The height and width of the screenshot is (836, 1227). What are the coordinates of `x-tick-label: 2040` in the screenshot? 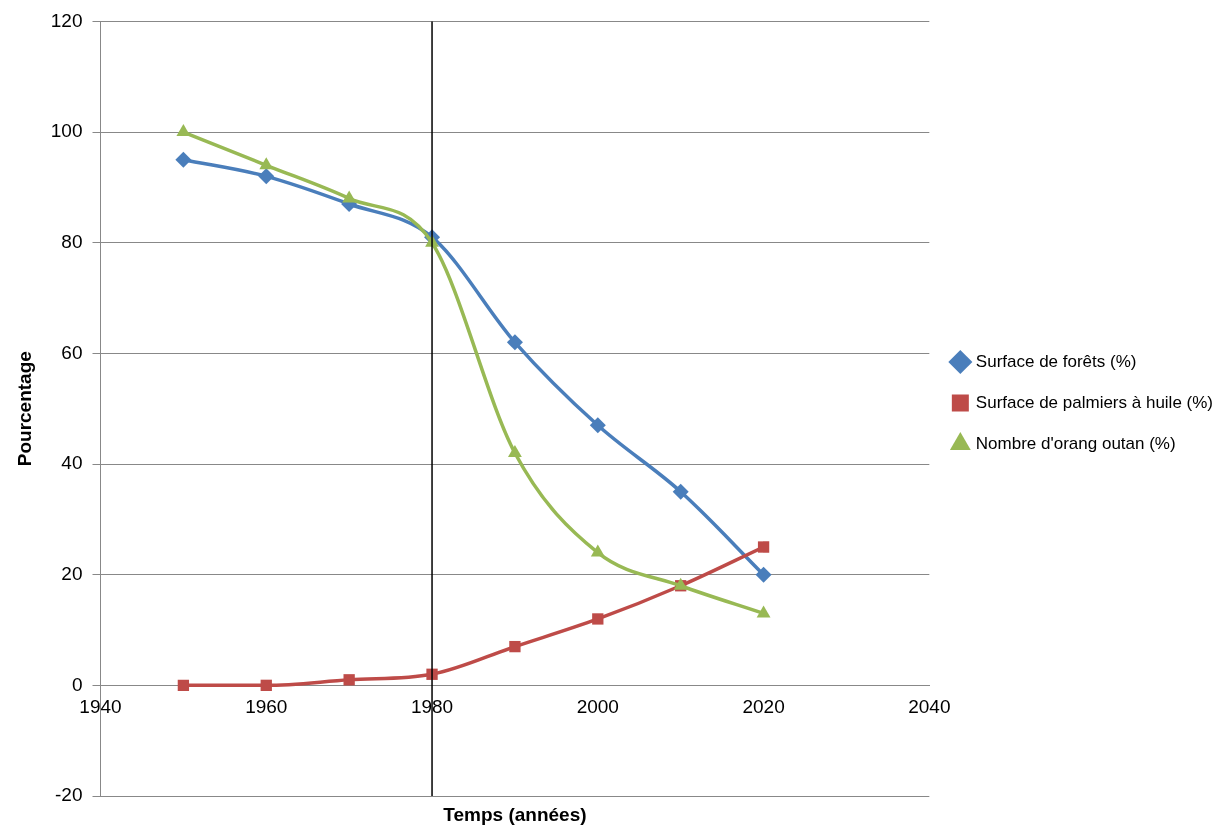 It's located at (929, 706).